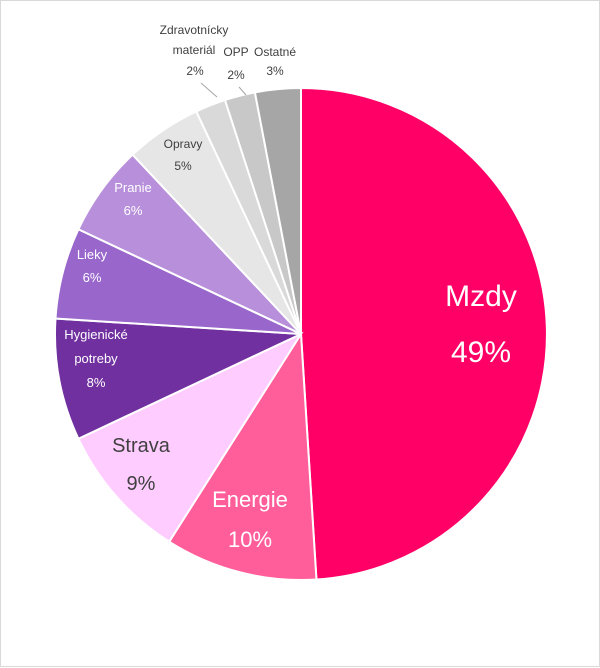  I want to click on slice-value-10: 3%, so click(275, 71).